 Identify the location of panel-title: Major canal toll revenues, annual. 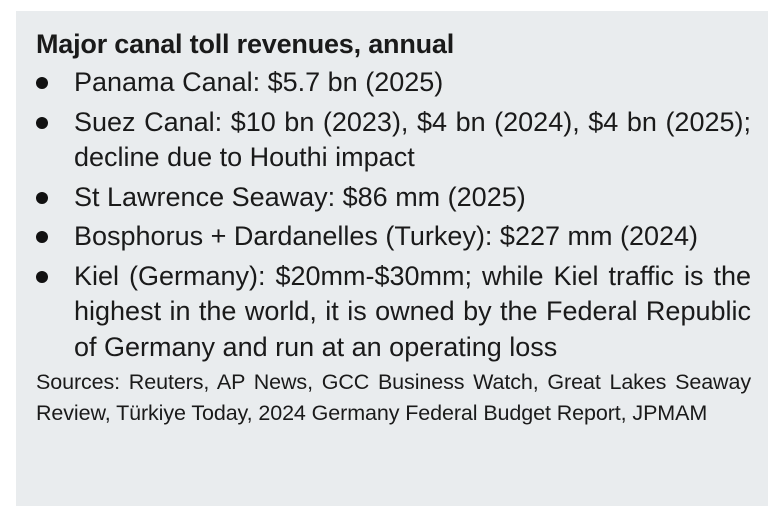
(245, 44).